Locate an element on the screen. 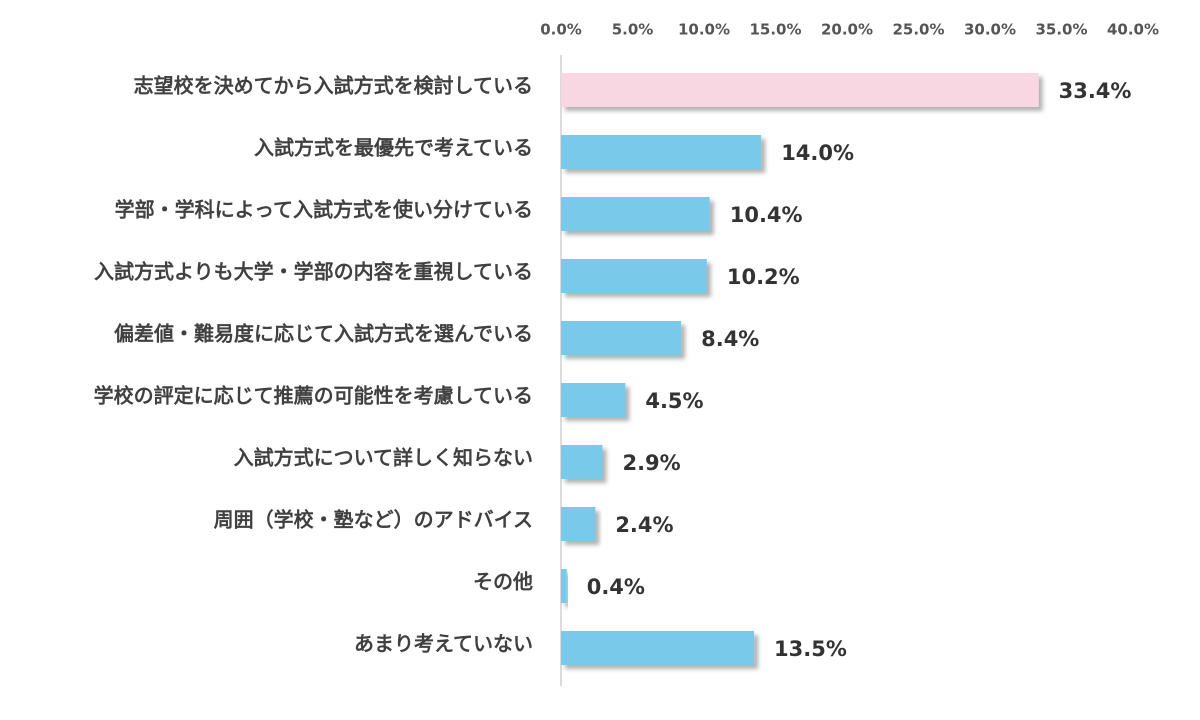 This screenshot has height=720, width=1200. value-label: 2.4% is located at coordinates (644, 525).